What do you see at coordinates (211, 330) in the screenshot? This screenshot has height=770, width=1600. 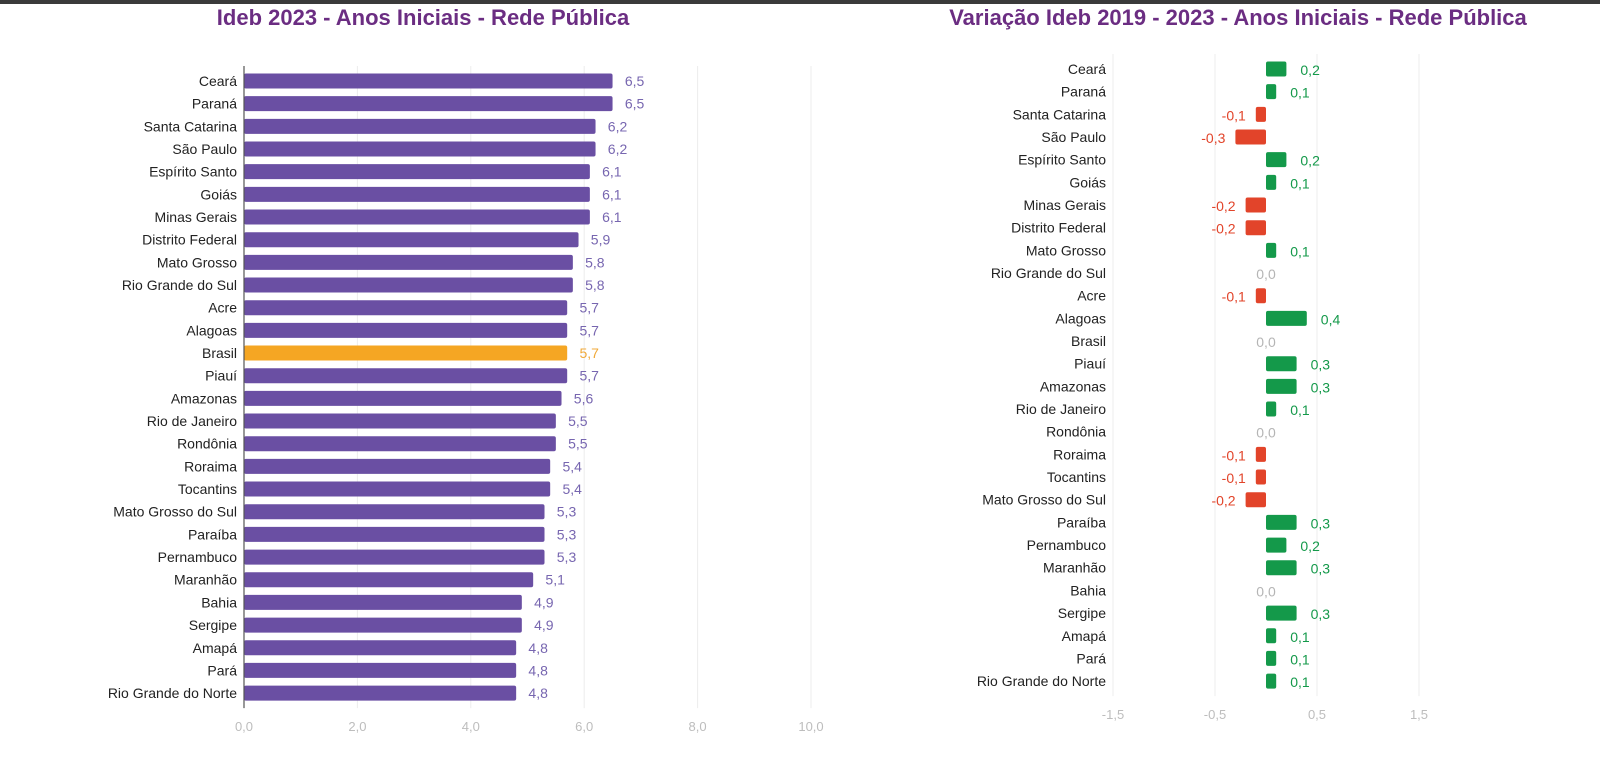 I see `category-label: Alagoas` at bounding box center [211, 330].